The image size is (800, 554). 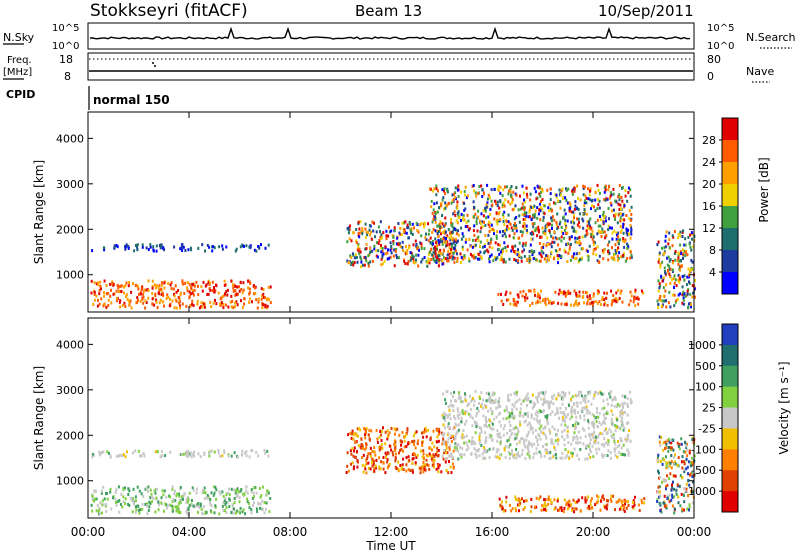 I want to click on colorbar-tick-label: 28, so click(x=709, y=140).